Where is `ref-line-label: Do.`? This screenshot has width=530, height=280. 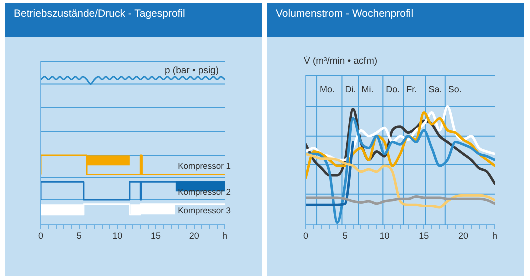
ref-line-label: Do. is located at coordinates (393, 89).